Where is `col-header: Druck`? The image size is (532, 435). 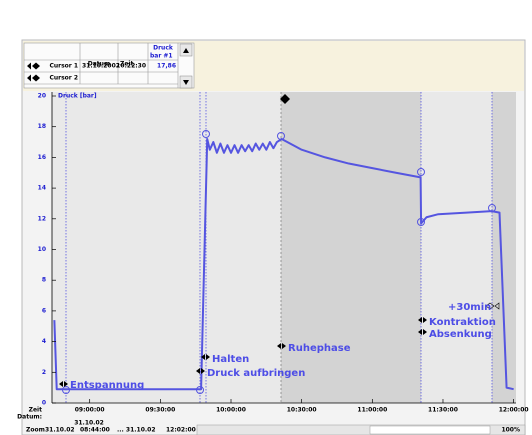
col-header: Druck is located at coordinates (163, 48).